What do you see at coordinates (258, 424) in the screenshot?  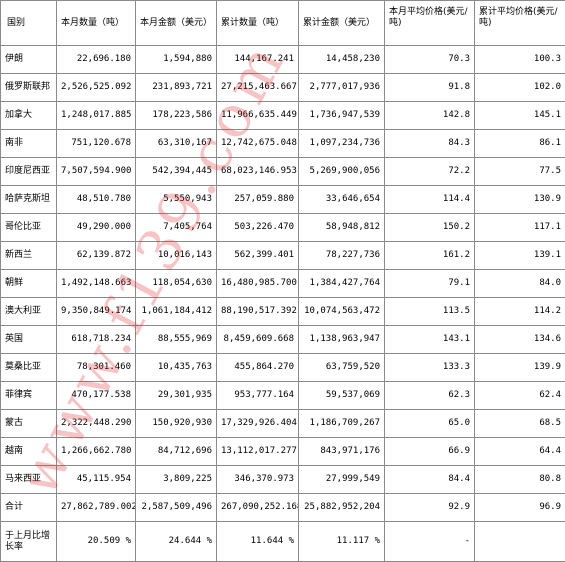 I see `value-cell-cum-qty: 17,329,926.404` at bounding box center [258, 424].